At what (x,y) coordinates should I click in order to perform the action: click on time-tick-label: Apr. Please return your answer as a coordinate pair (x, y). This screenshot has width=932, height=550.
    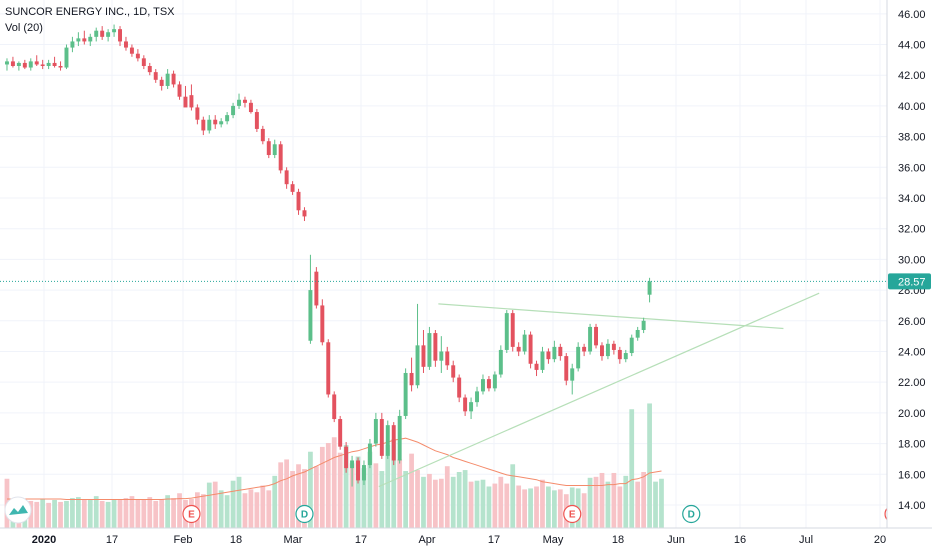
    Looking at the image, I should click on (426, 540).